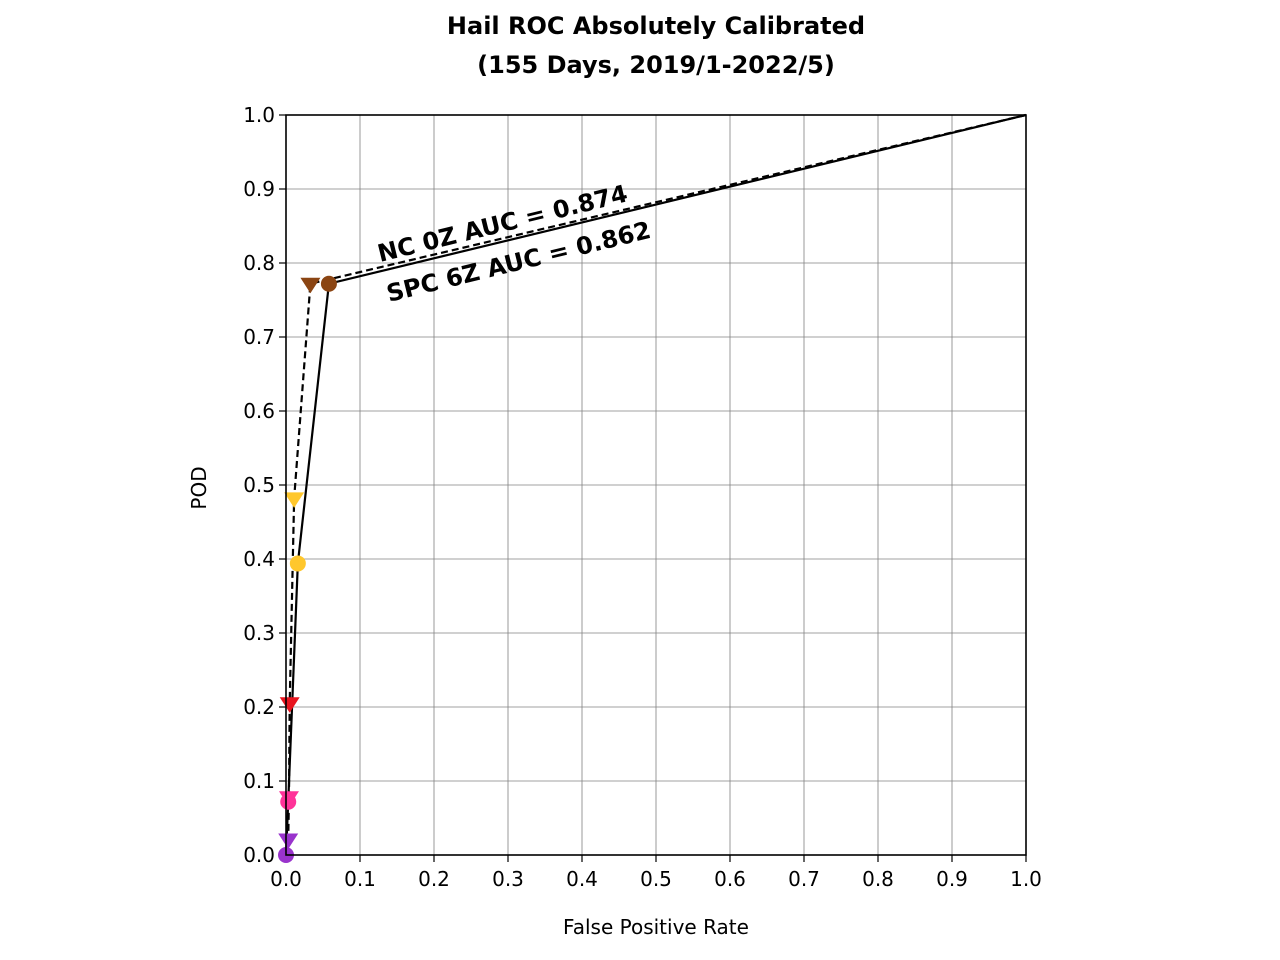  Describe the element at coordinates (656, 26) in the screenshot. I see `chart-title-line1: Hail ROC Absolutely Calibrated` at that location.